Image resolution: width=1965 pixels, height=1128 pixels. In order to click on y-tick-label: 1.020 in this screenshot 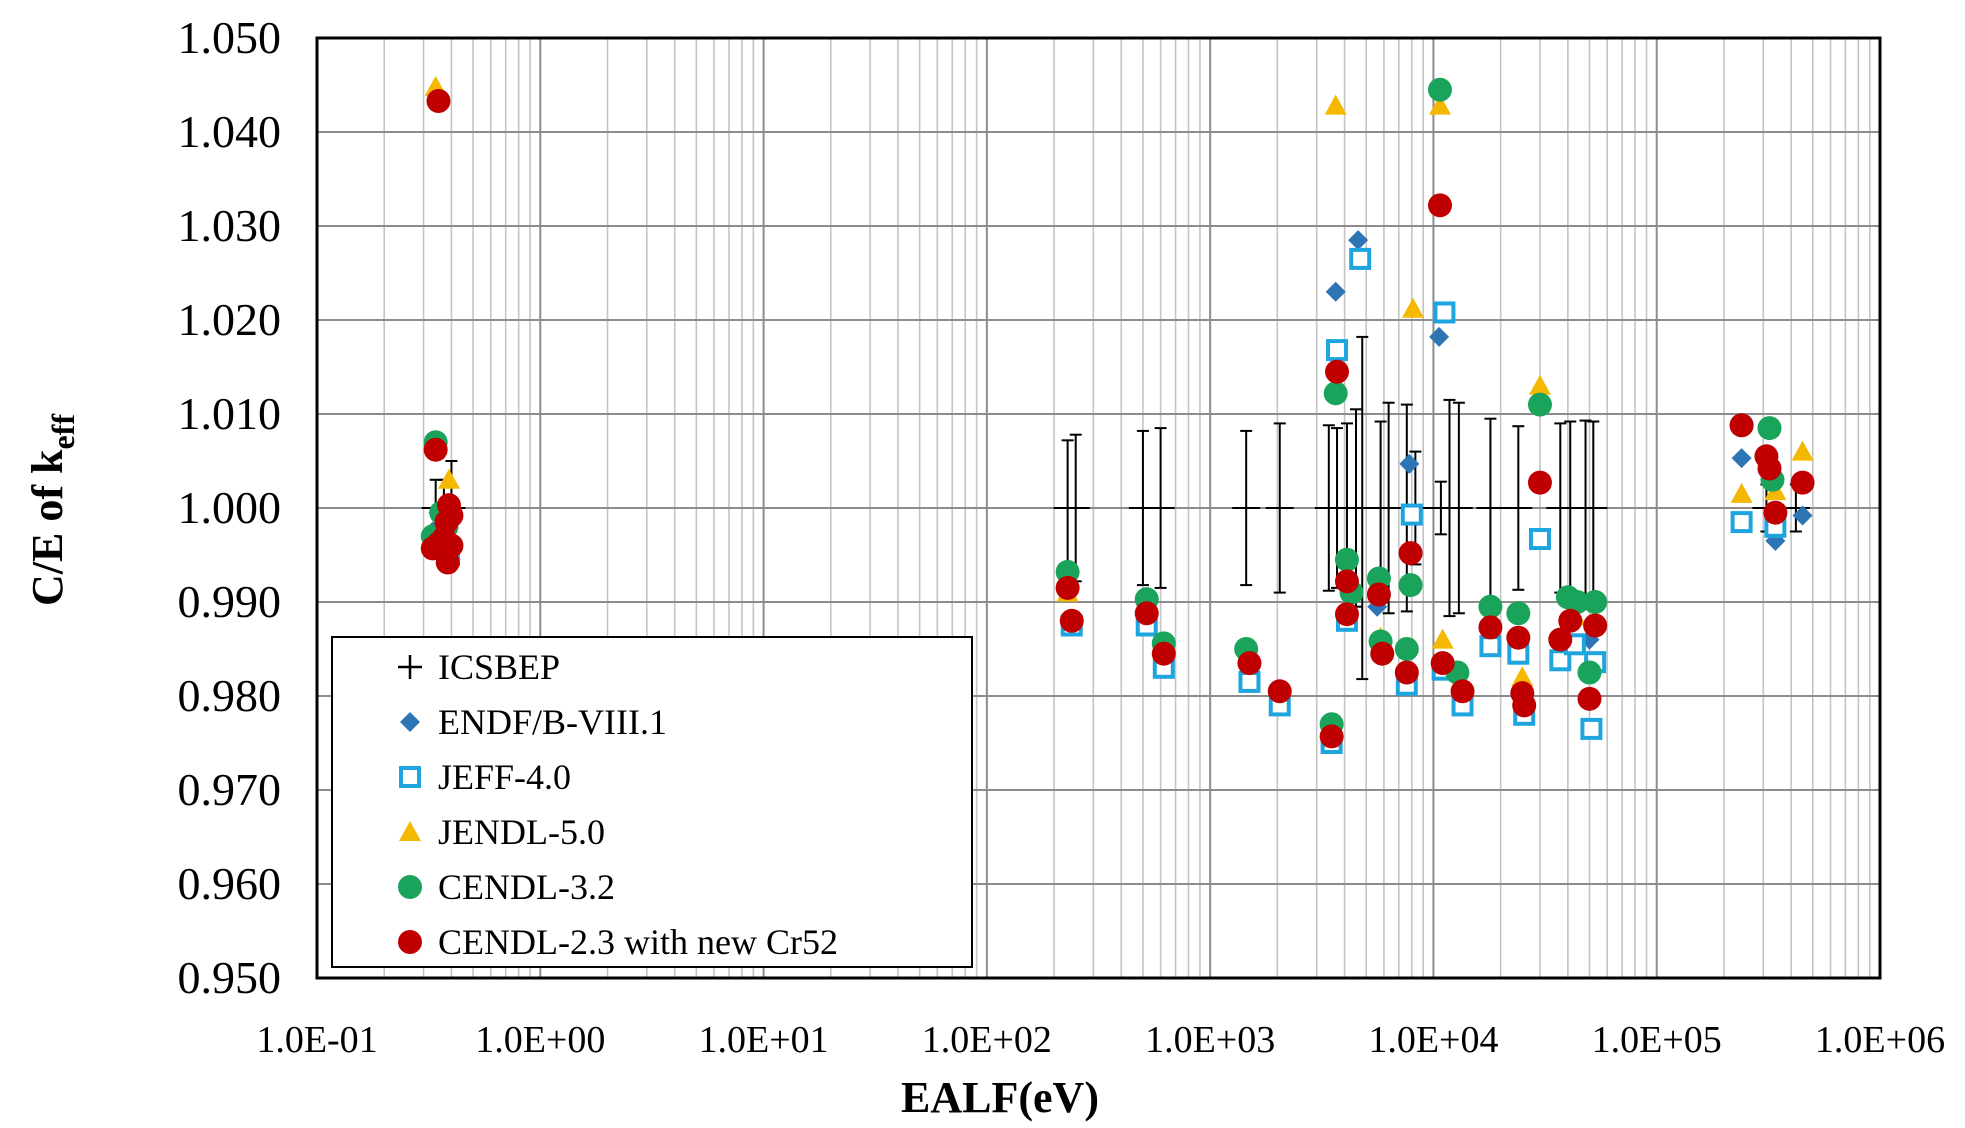, I will do `click(230, 319)`.